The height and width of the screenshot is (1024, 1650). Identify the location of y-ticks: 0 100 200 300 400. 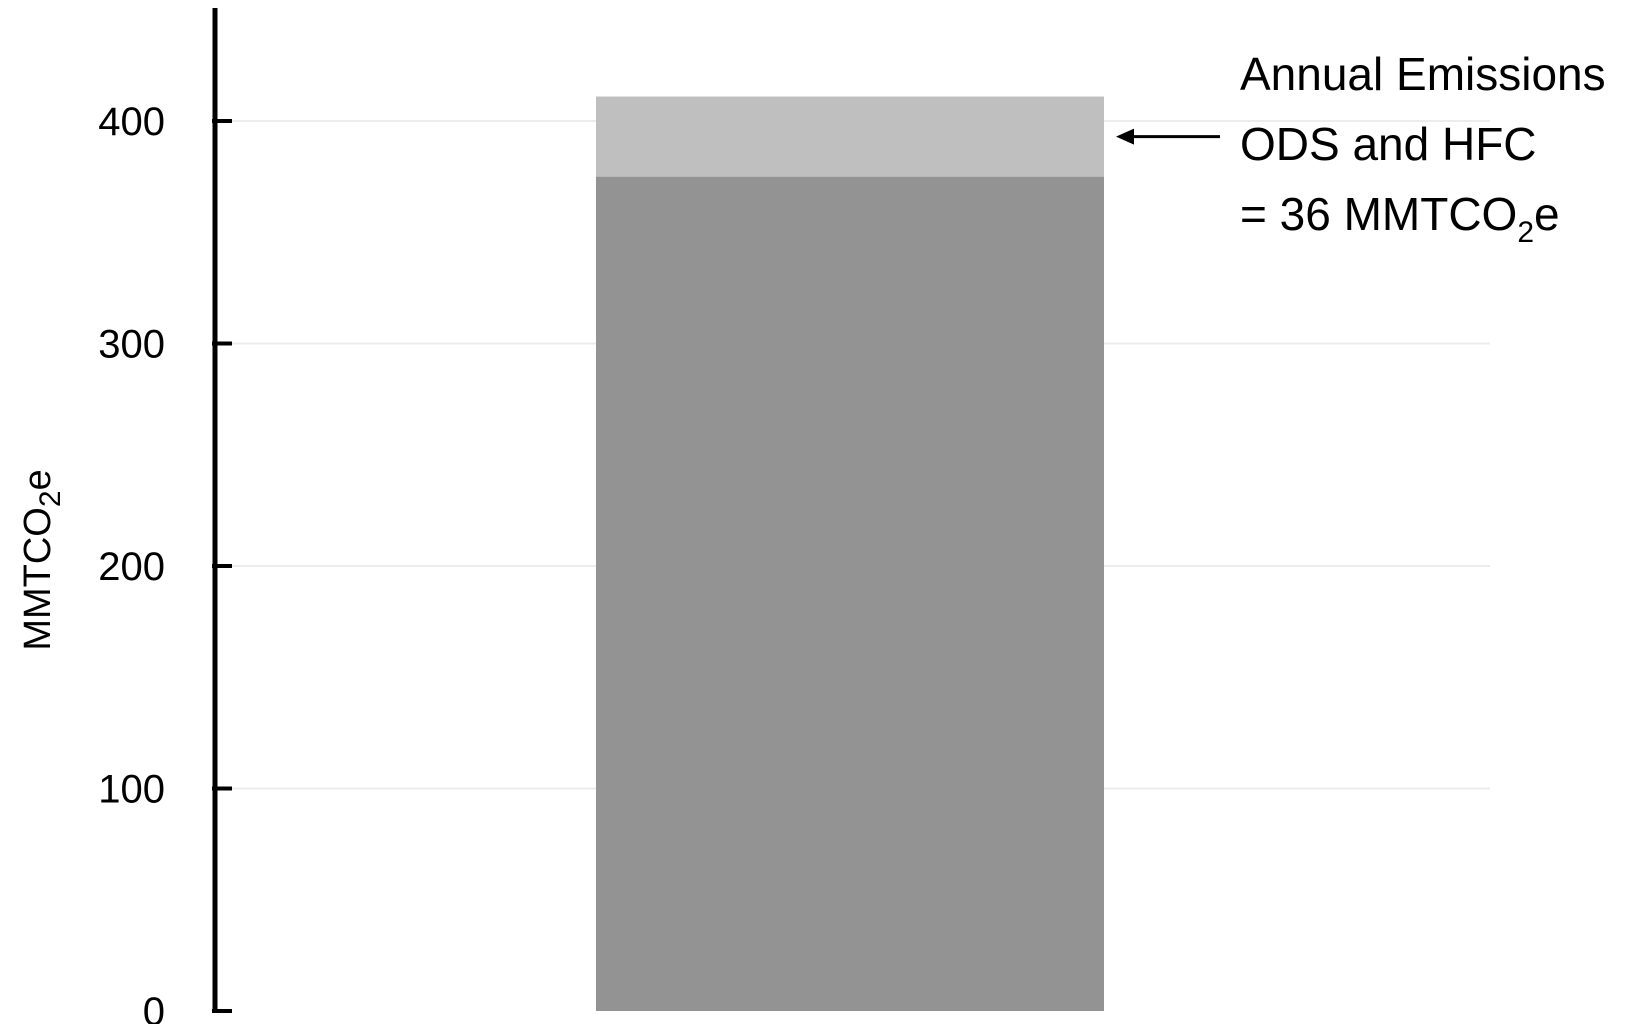
(165, 562).